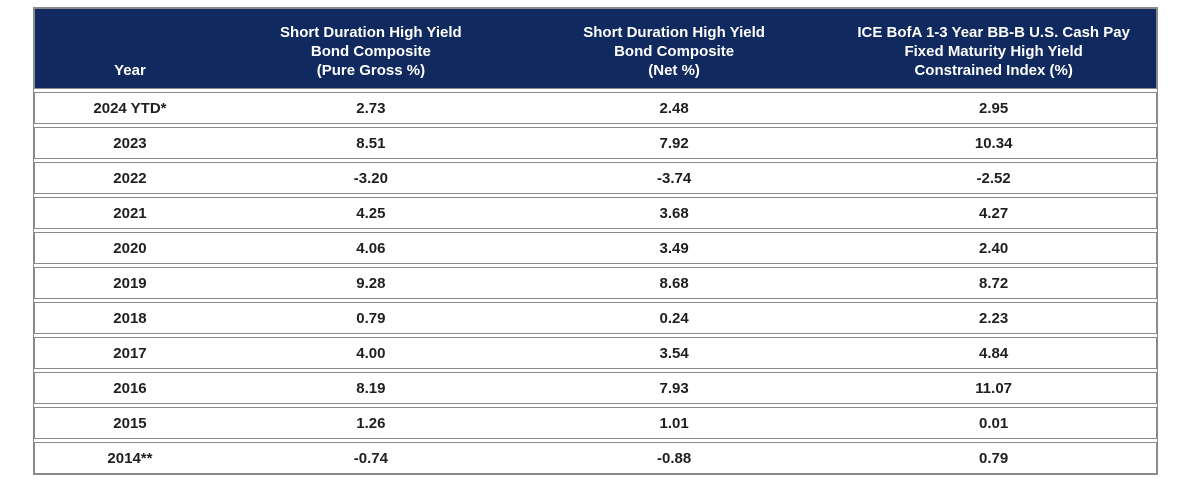 The height and width of the screenshot is (486, 1178). What do you see at coordinates (674, 108) in the screenshot?
I see `net-cell: 2.48` at bounding box center [674, 108].